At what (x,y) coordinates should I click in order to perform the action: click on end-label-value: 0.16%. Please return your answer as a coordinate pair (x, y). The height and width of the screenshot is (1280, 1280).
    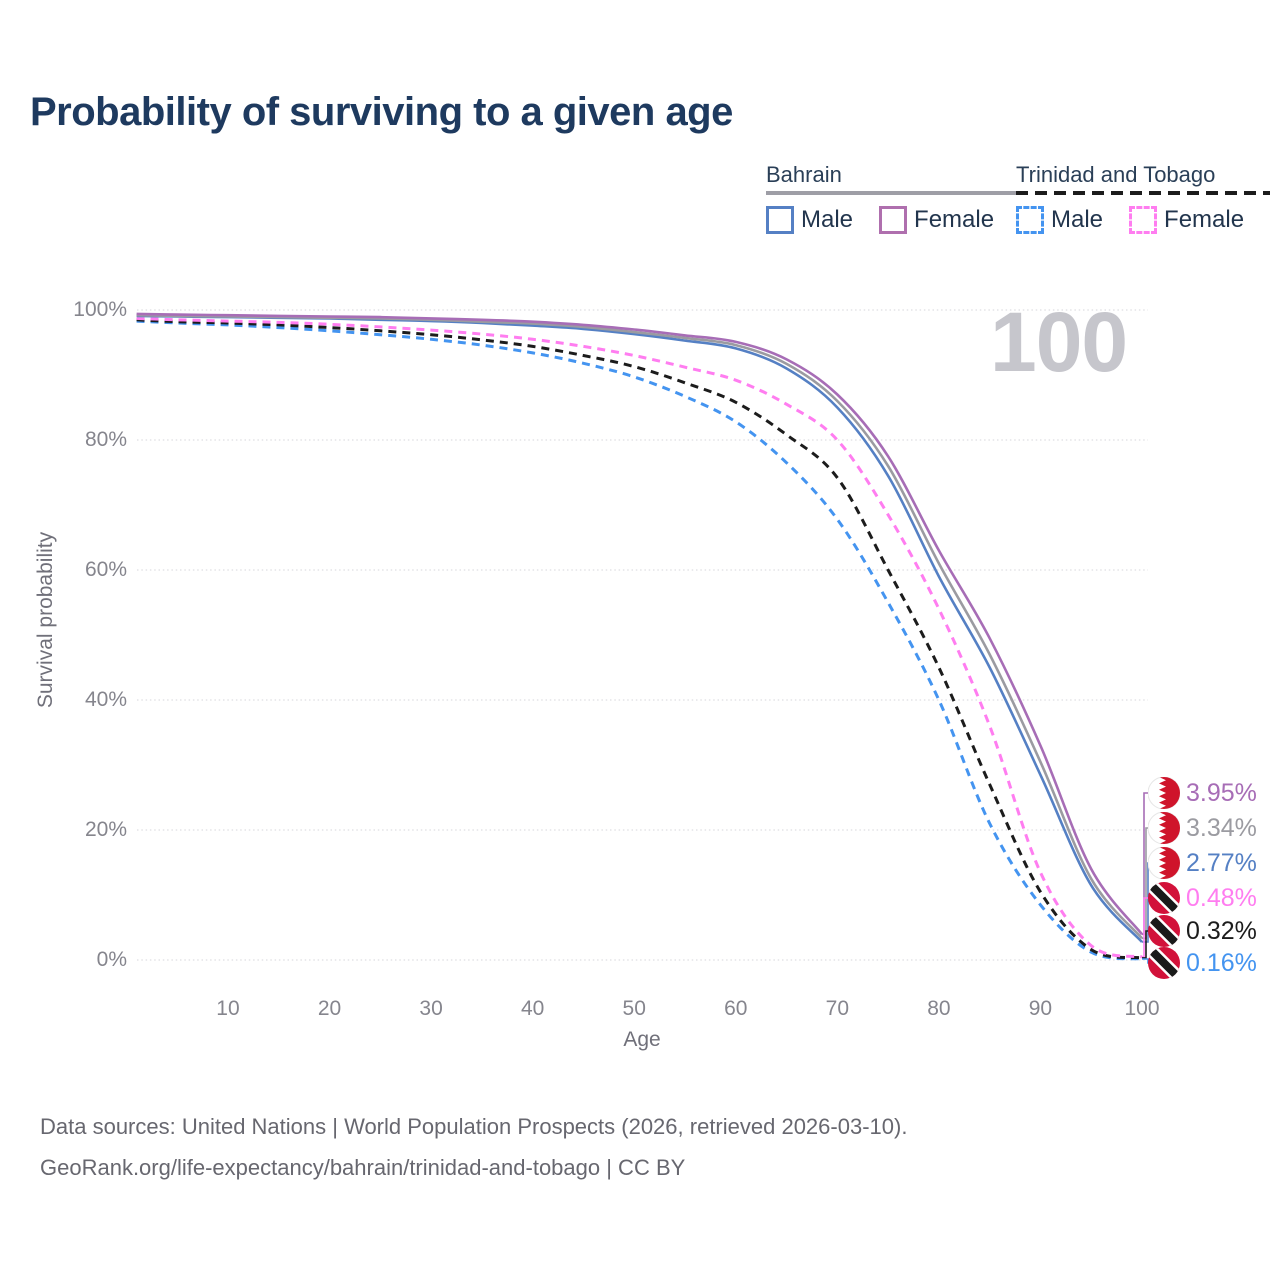
    Looking at the image, I should click on (1221, 963).